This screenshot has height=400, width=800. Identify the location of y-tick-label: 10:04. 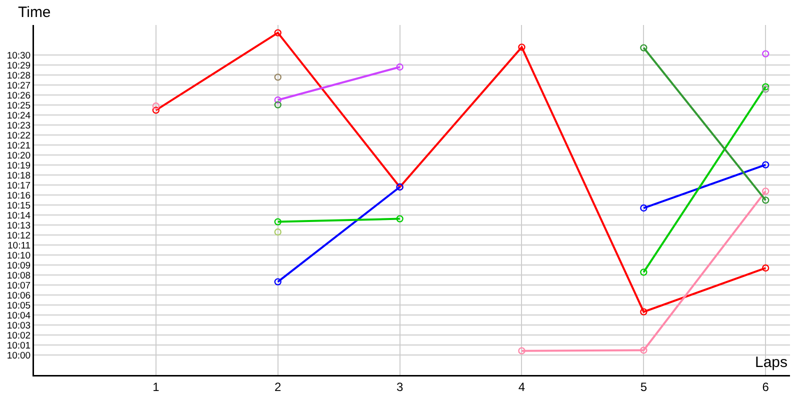
(18, 316).